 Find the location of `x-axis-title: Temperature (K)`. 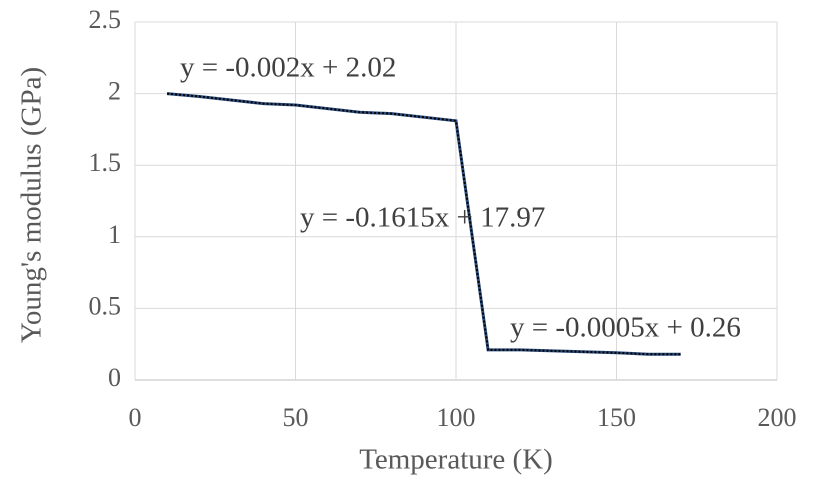

x-axis-title: Temperature (K) is located at coordinates (456, 460).